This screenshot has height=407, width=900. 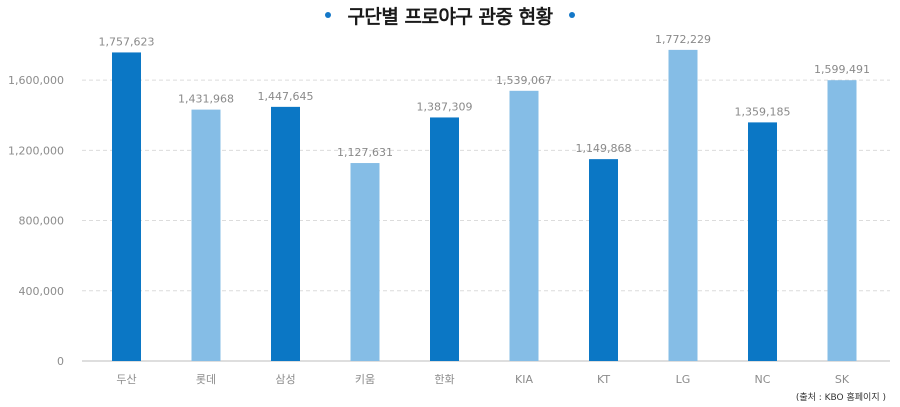 What do you see at coordinates (444, 379) in the screenshot?
I see `x-tick-label: 한화` at bounding box center [444, 379].